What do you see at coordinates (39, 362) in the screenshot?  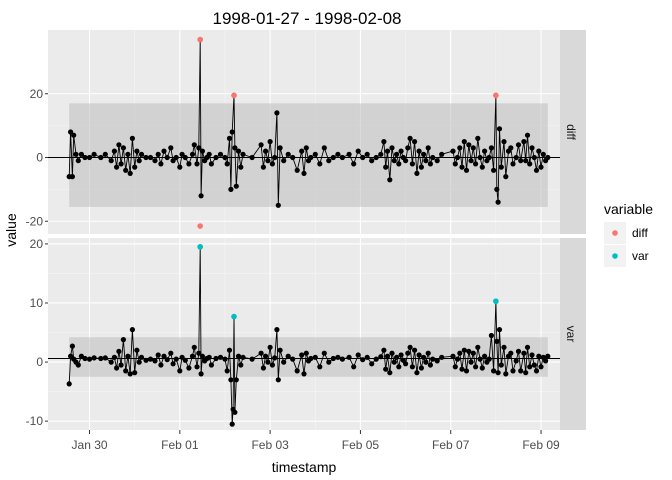 I see `y-tick-label: 0` at bounding box center [39, 362].